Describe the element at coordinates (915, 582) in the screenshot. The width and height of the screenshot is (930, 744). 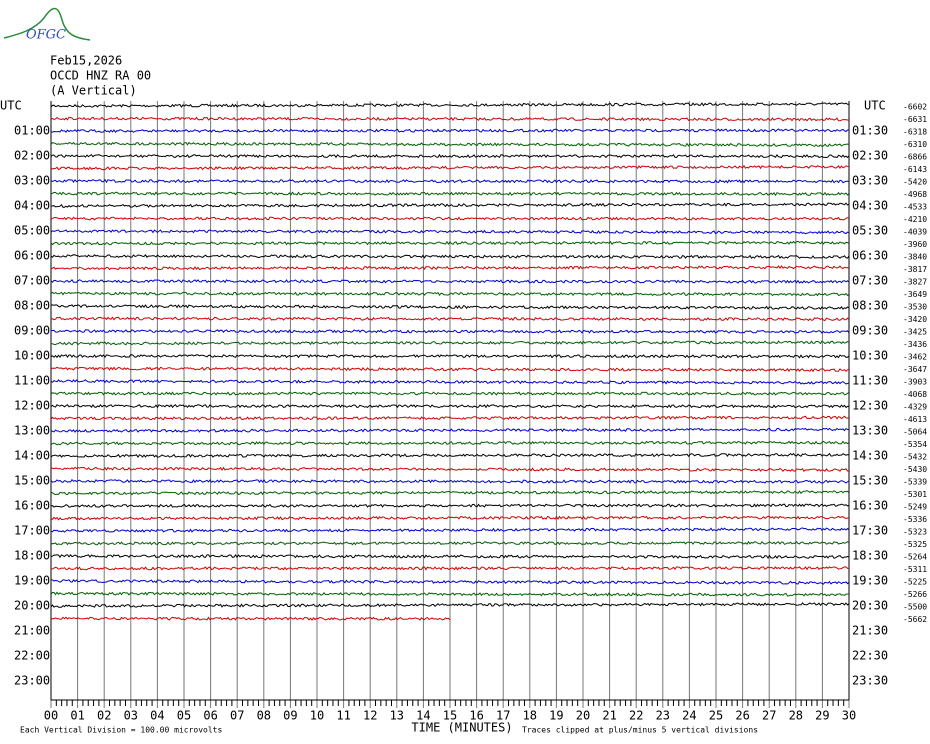
I see `trace-offset: -5225` at that location.